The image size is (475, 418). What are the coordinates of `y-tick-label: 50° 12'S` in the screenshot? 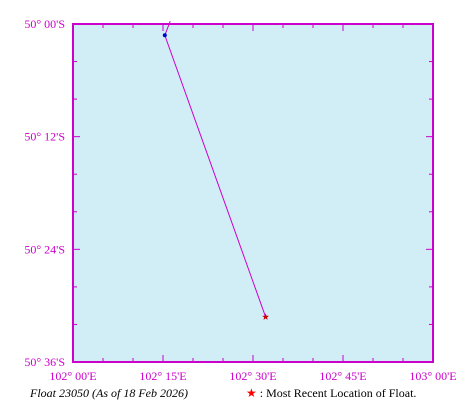 It's located at (44, 137).